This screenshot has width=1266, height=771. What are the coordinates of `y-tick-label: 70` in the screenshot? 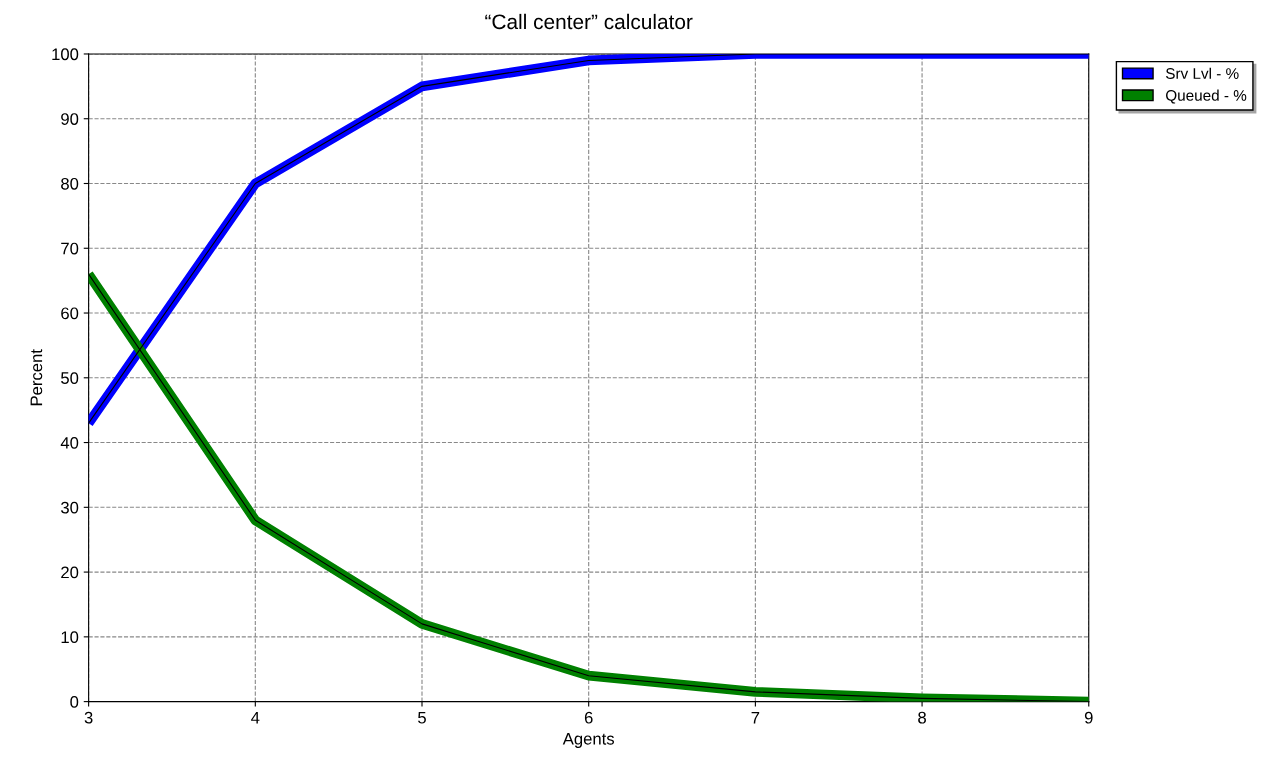 It's located at (70, 248).